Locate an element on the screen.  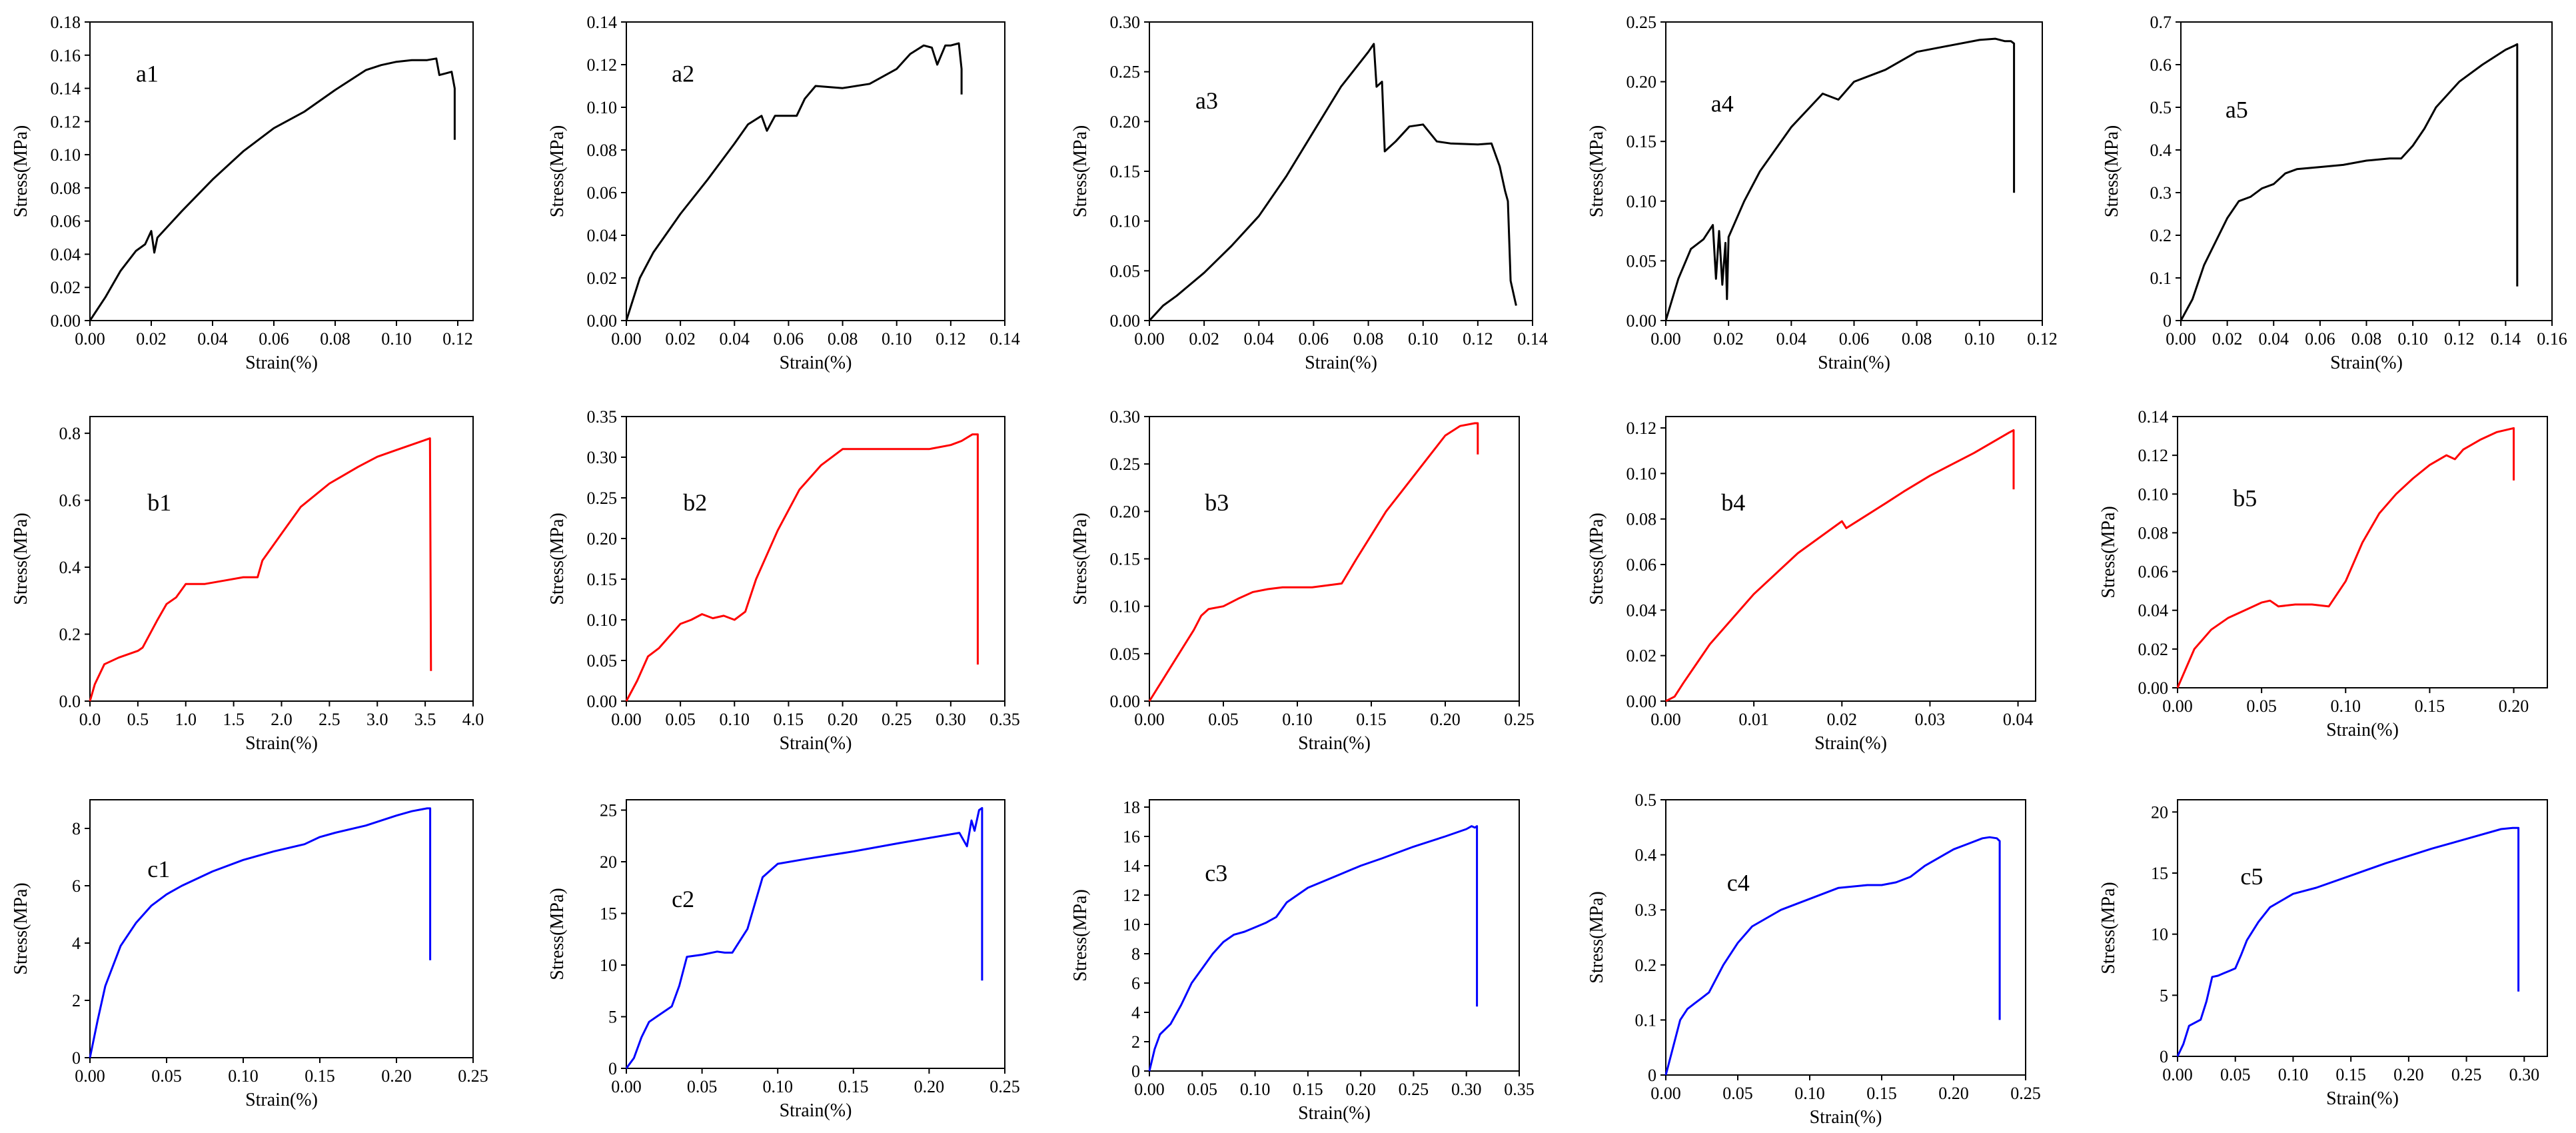
y-tick-label: 0 is located at coordinates (612, 1068).